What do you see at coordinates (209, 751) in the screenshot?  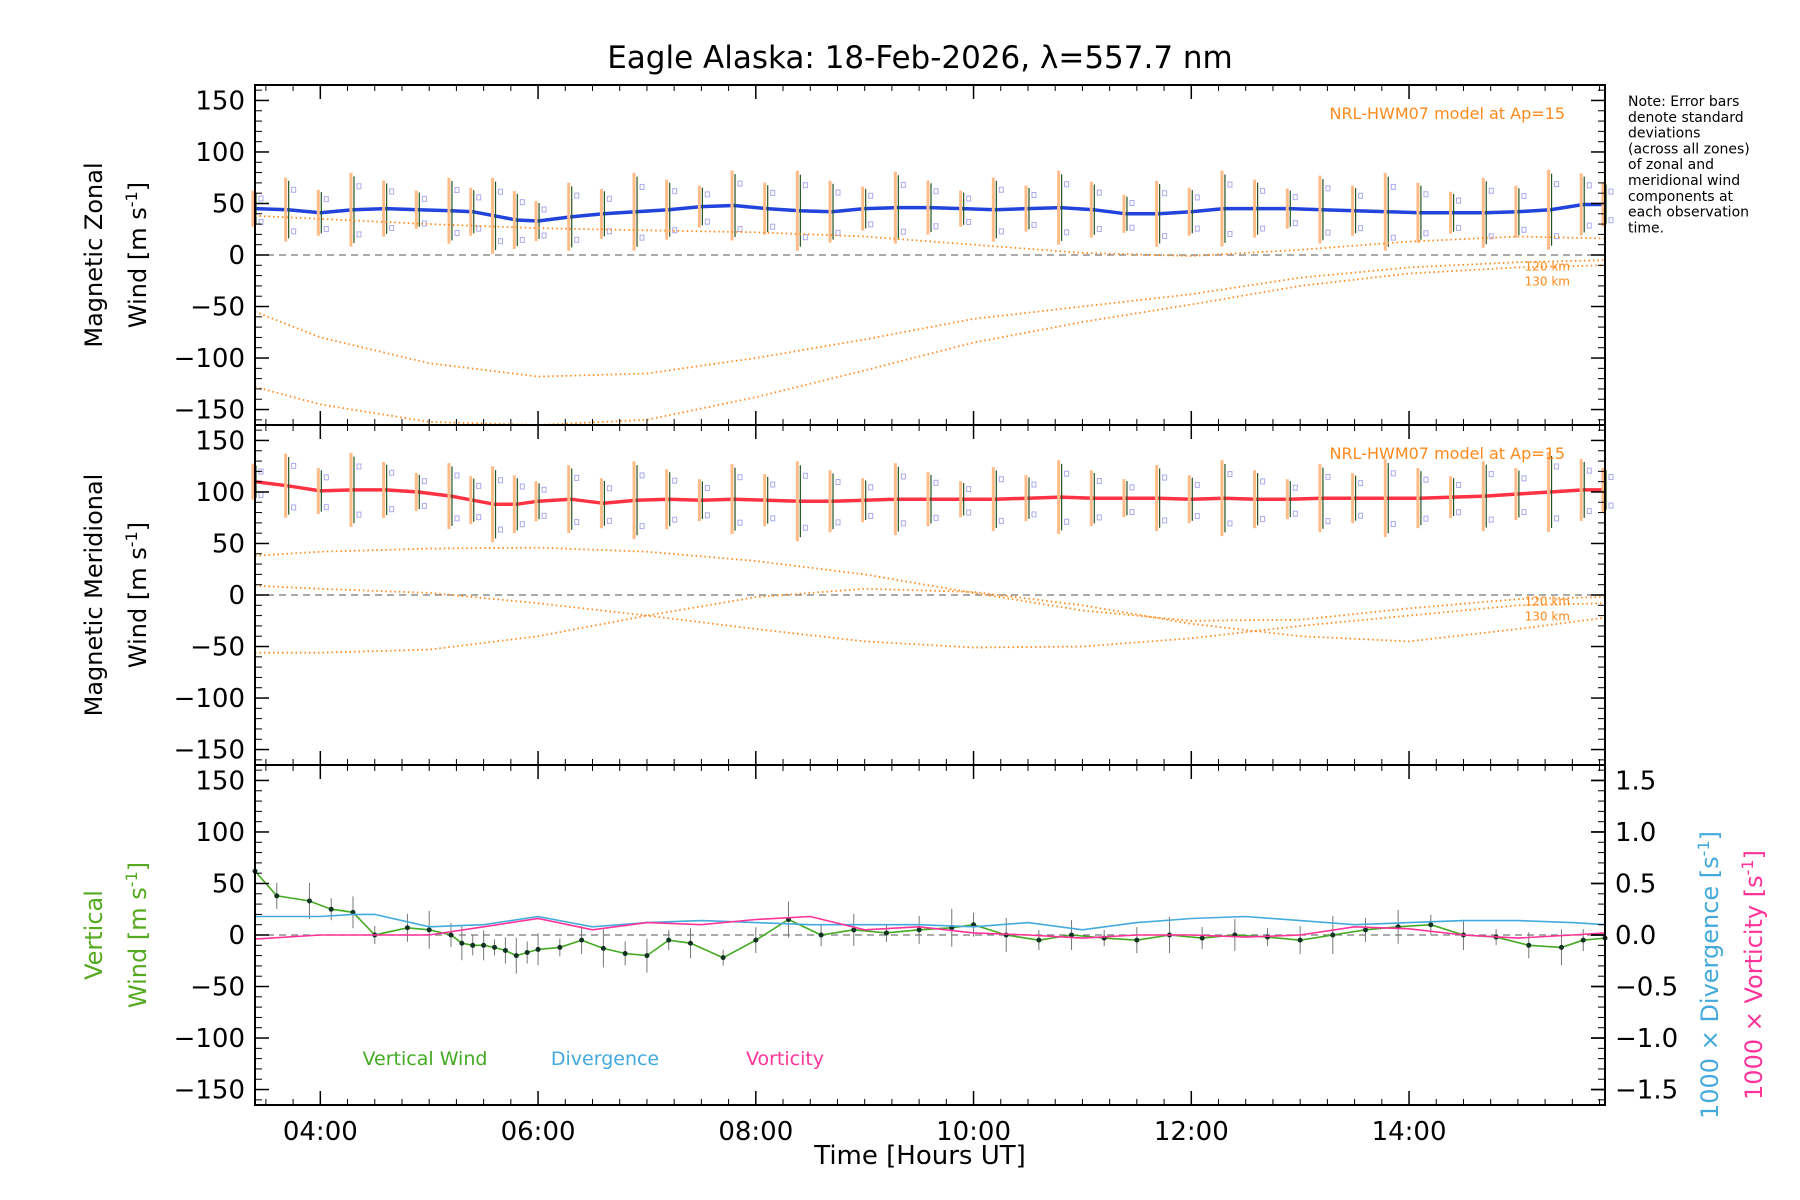 I see `y-tick-label: −150` at bounding box center [209, 751].